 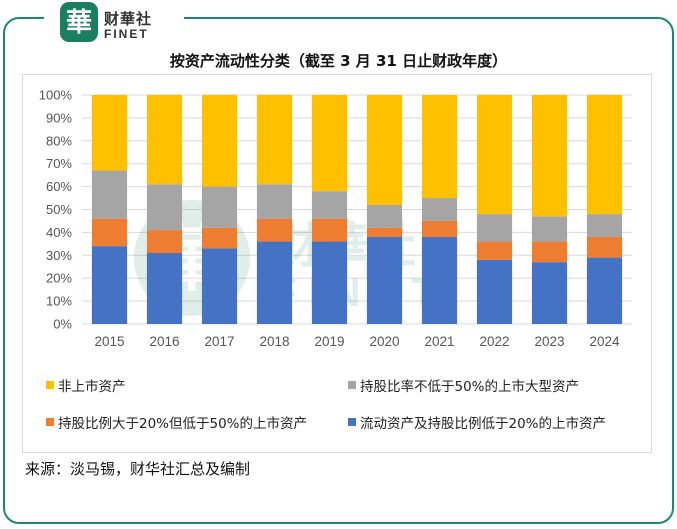 I want to click on legend-item-liquid: 流动资产及持股比例低于20%的上市资产, so click(x=477, y=422).